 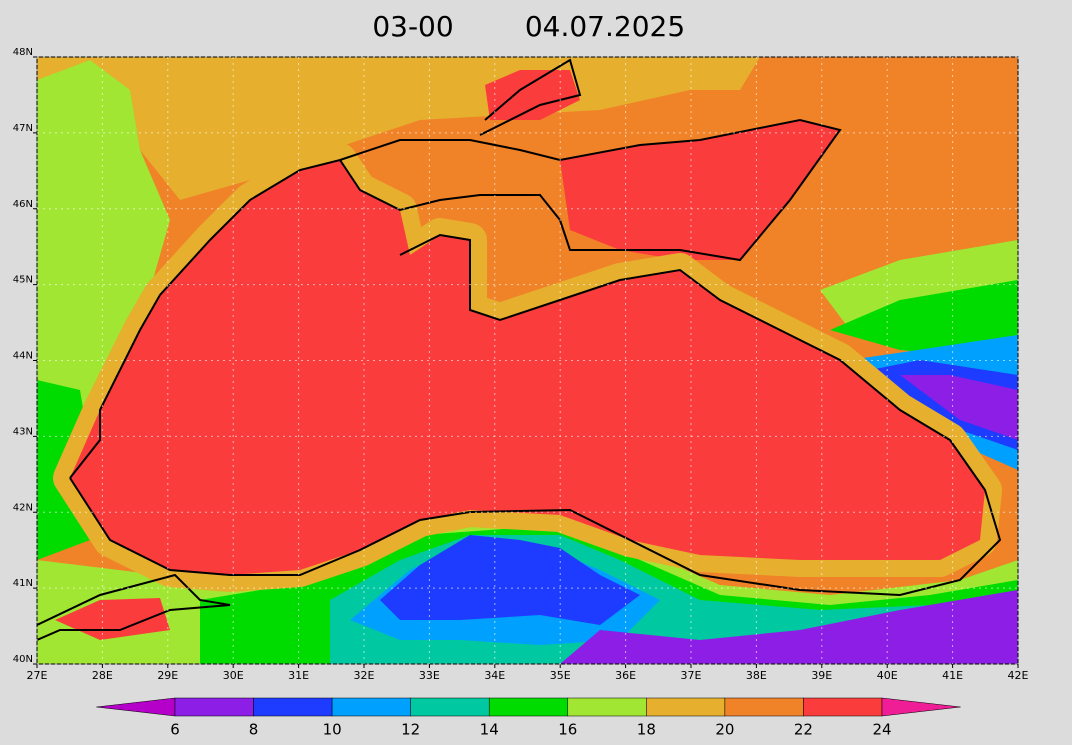 I want to click on title-time: 03-00, so click(x=412, y=26).